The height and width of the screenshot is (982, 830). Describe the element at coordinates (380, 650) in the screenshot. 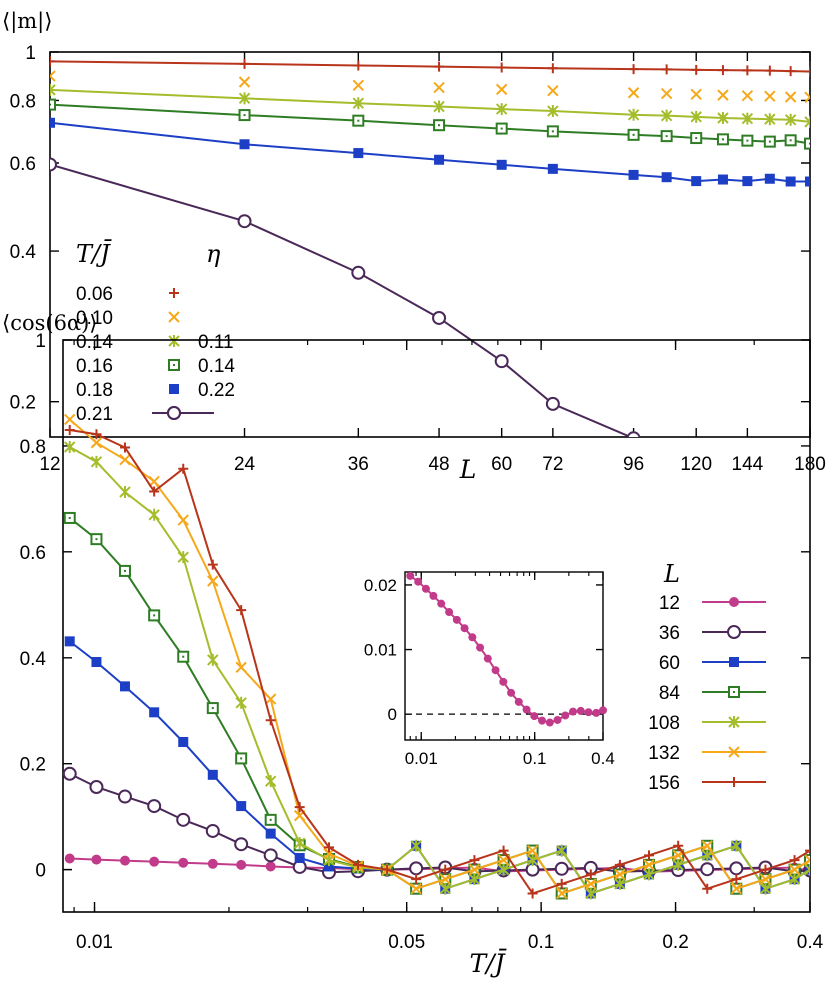

I see `inset-y-tick-label: 0.01` at that location.